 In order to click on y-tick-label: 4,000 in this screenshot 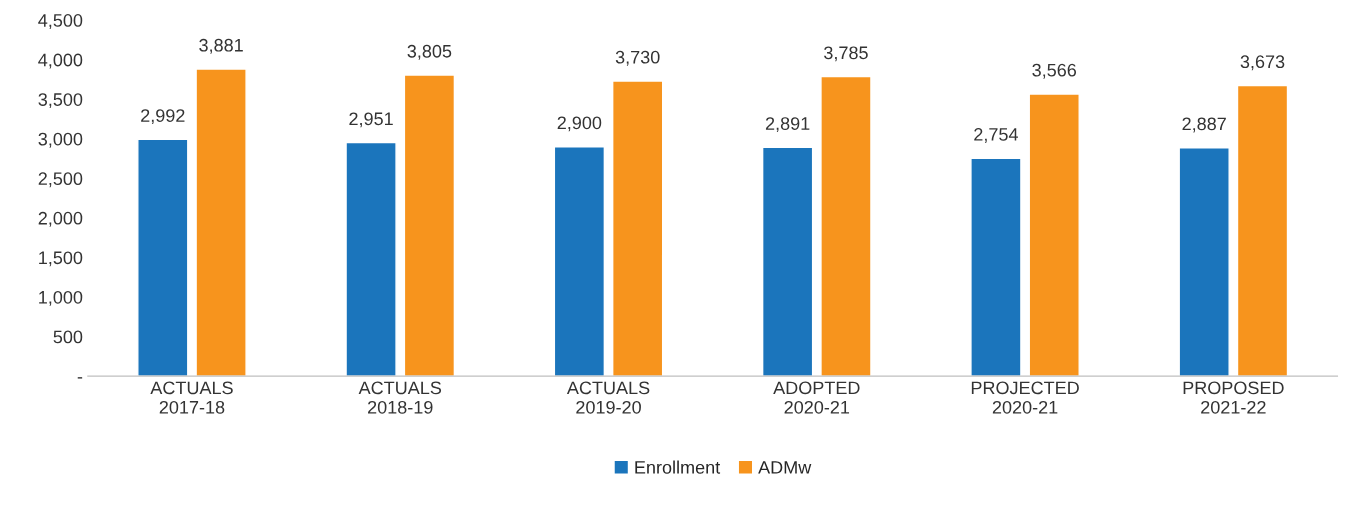, I will do `click(60, 61)`.